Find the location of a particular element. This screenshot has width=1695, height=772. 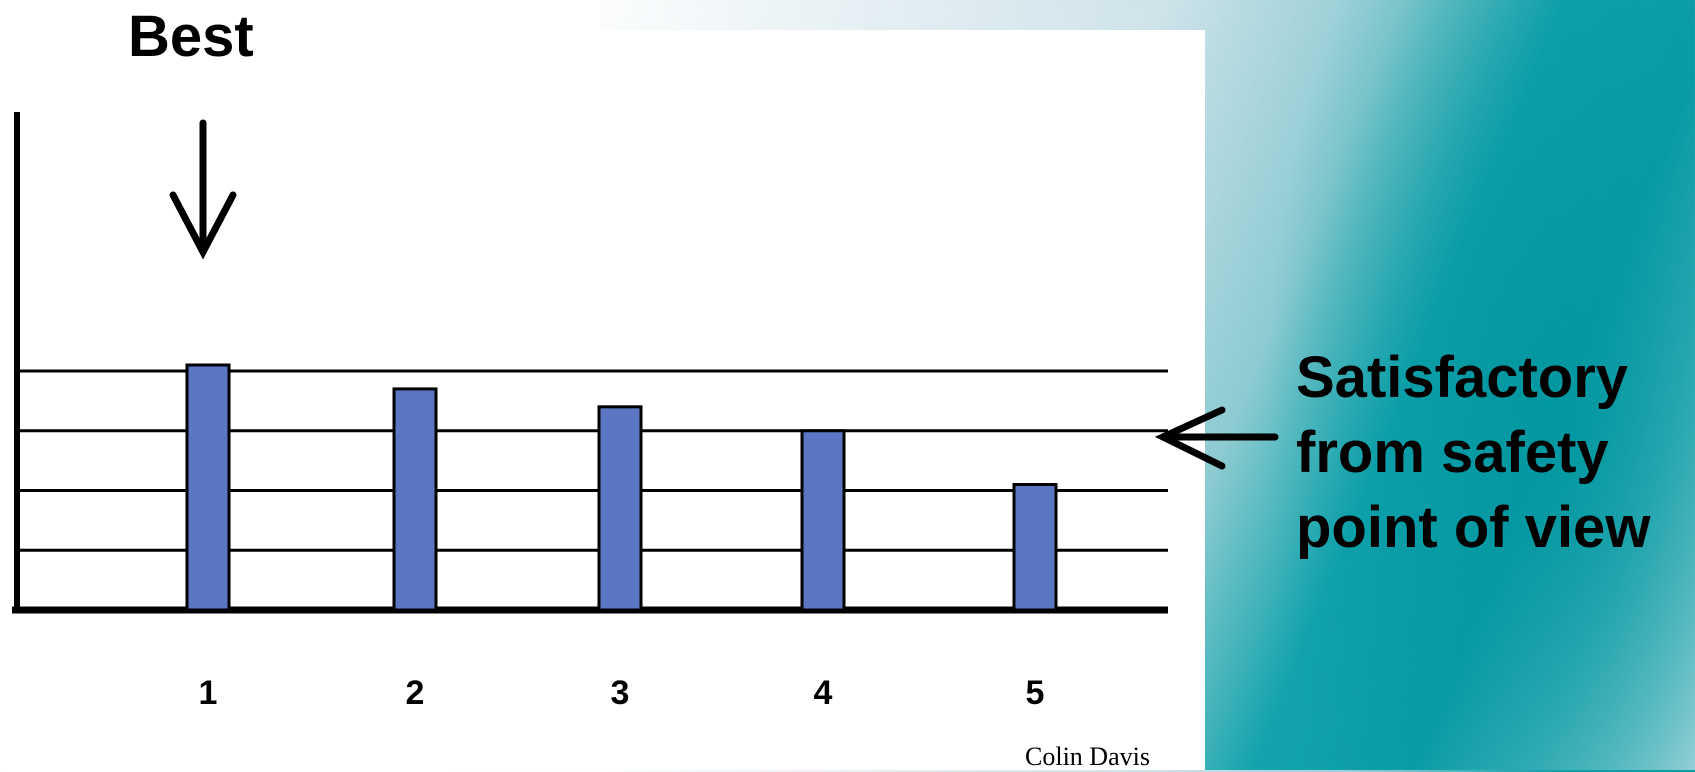

satisfactory-line-3: point of view is located at coordinates (1473, 527).